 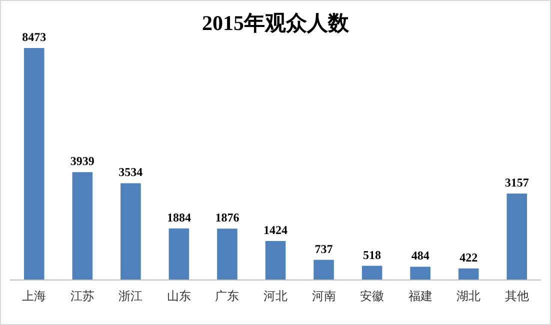 I want to click on data-label: 1876, so click(x=227, y=217).